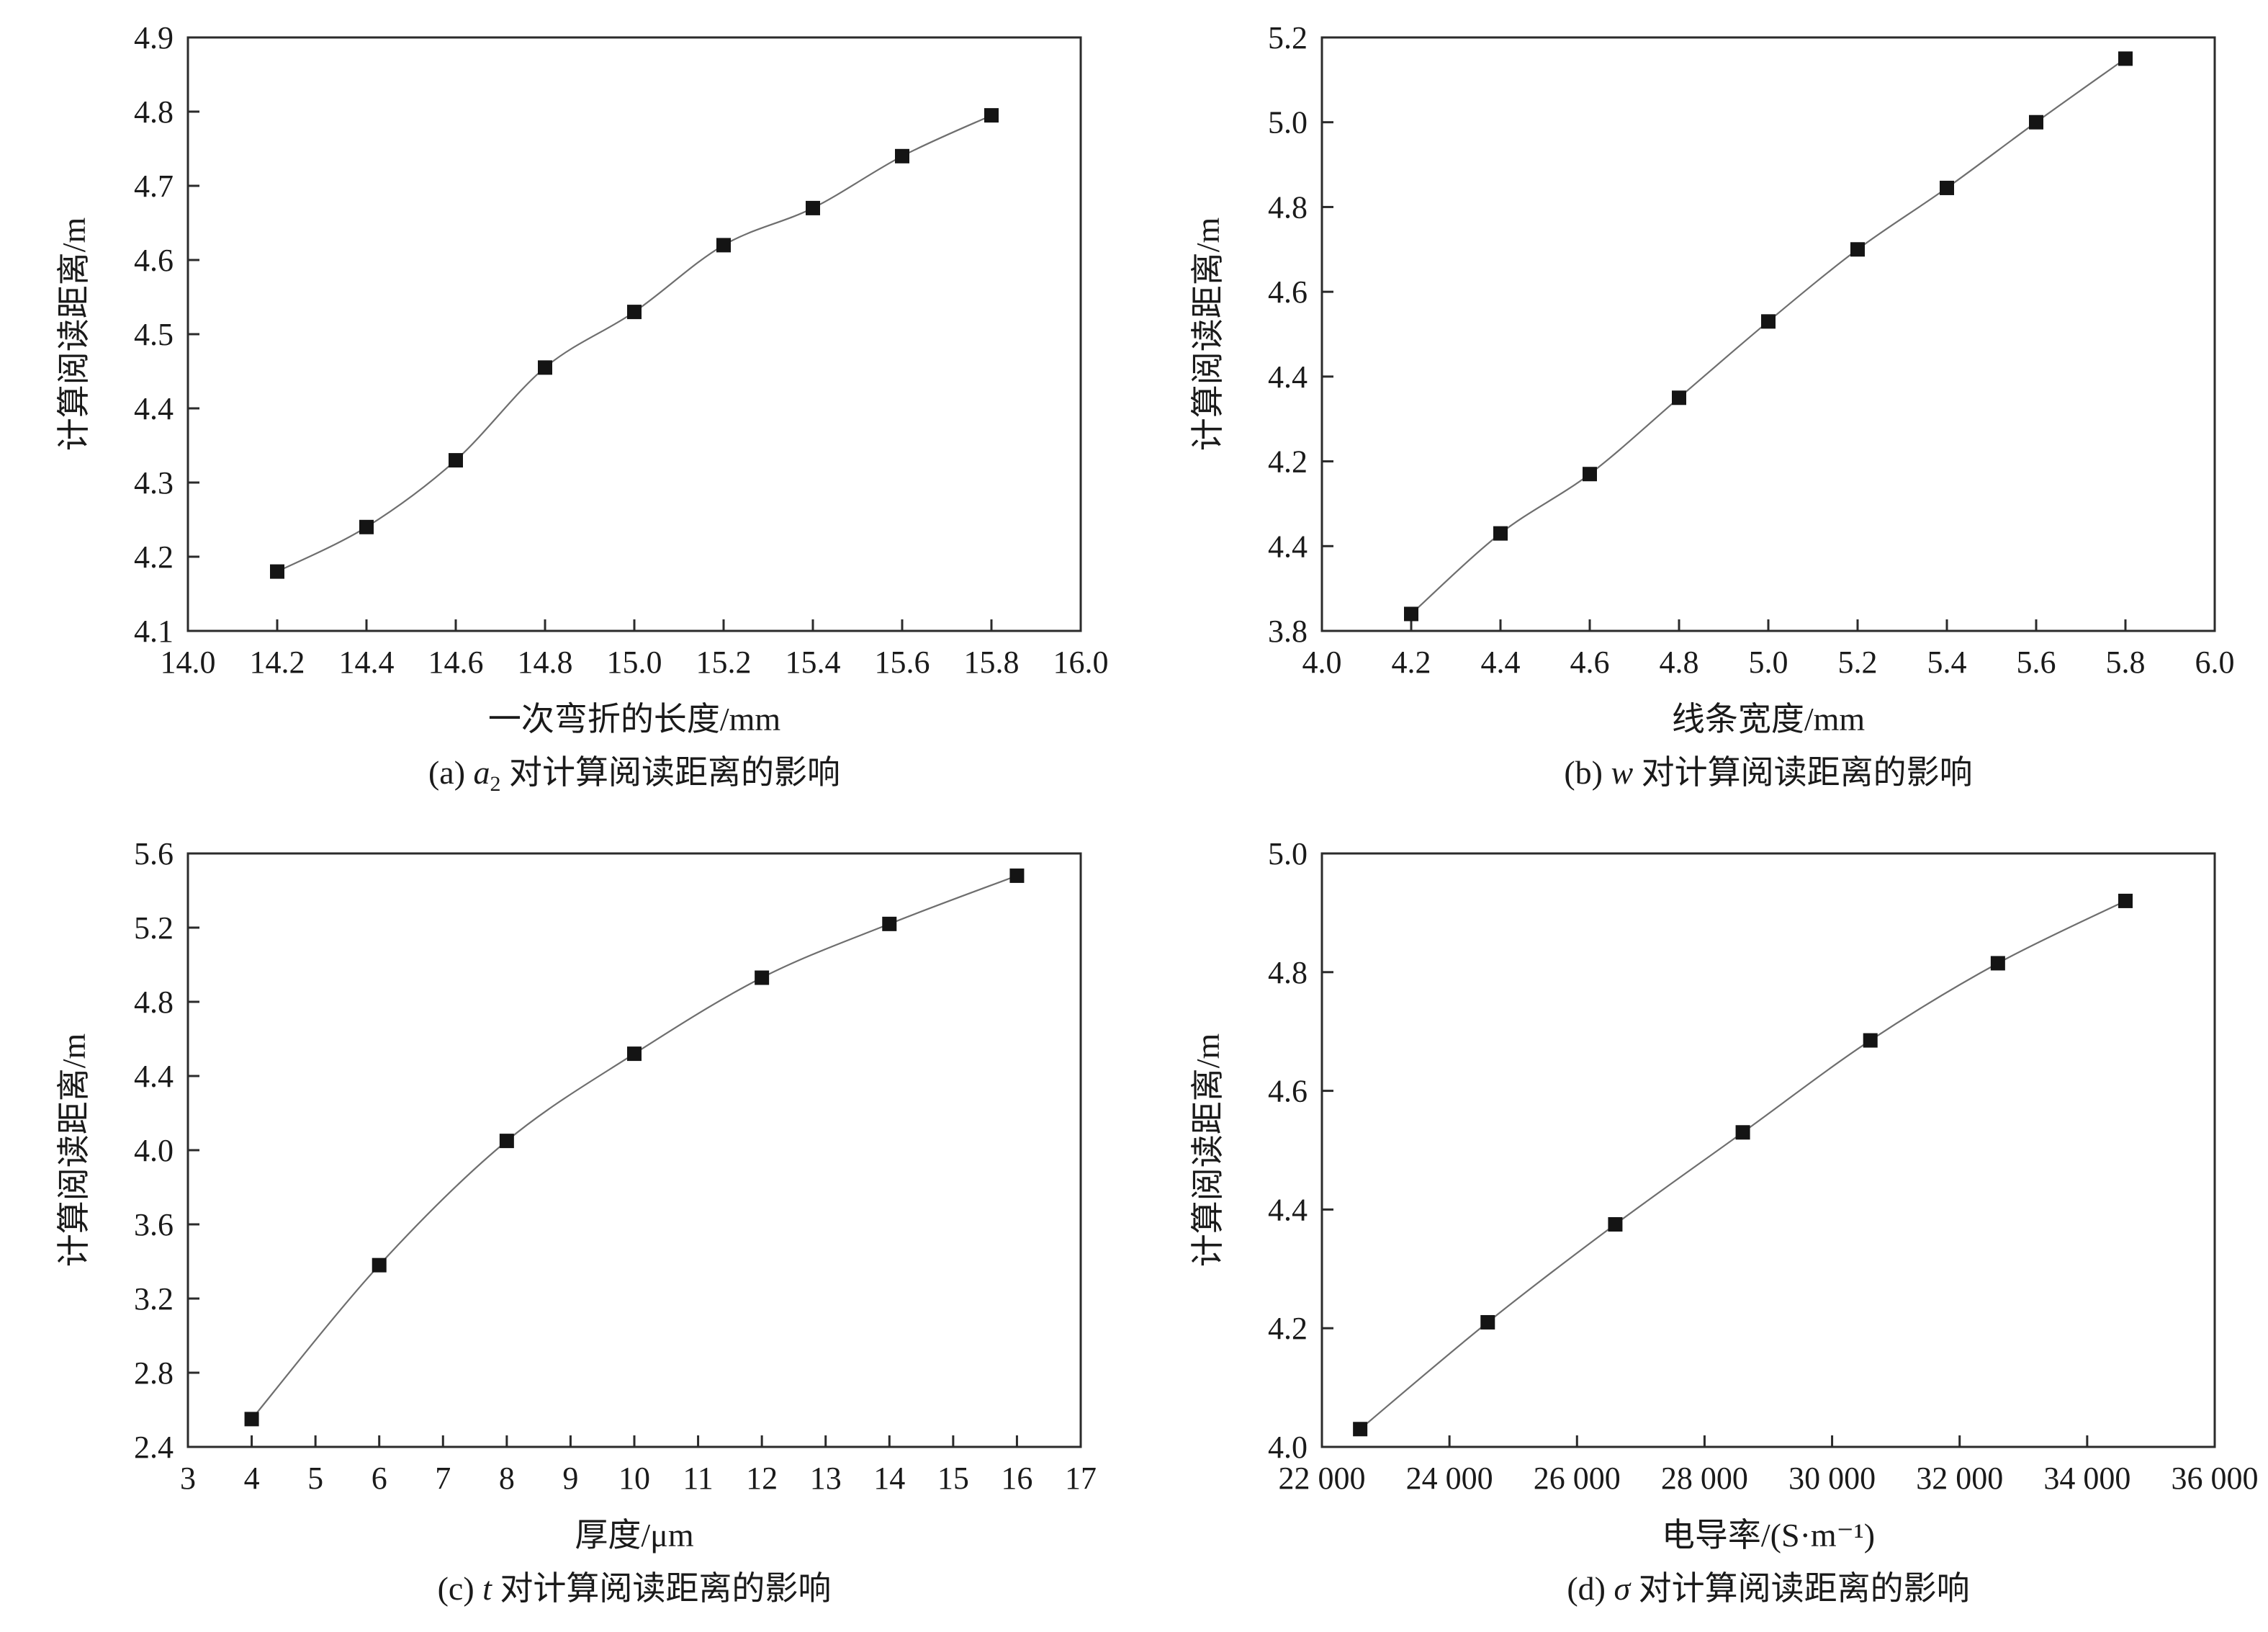 The height and width of the screenshot is (1632, 2268). I want to click on x-tick-label: 5.6, so click(2036, 662).